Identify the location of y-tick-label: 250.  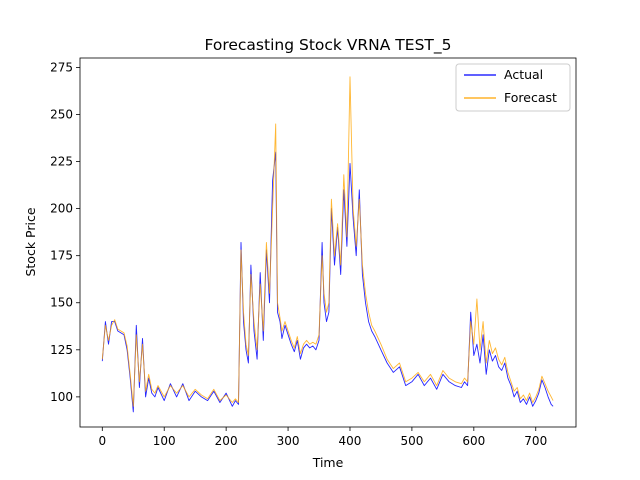
(61, 114).